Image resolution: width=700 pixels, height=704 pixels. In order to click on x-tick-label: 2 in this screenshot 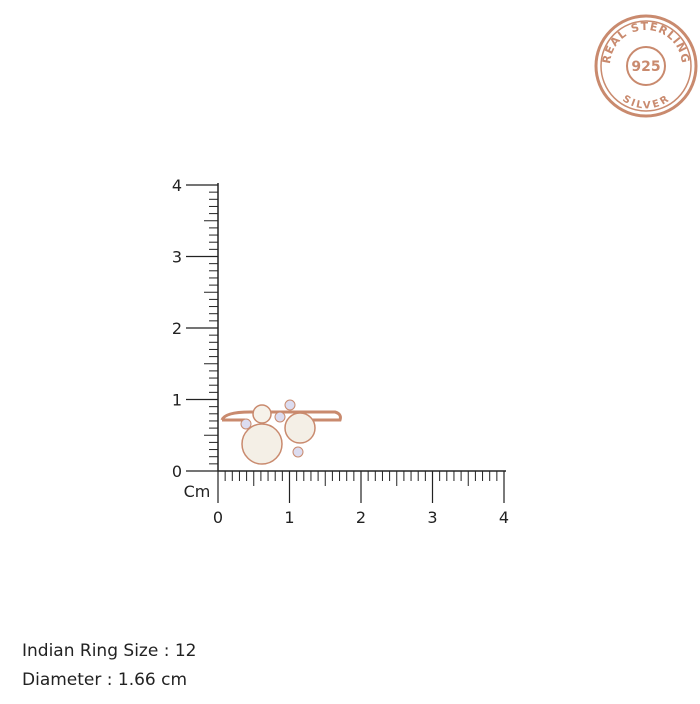, I will do `click(361, 517)`.